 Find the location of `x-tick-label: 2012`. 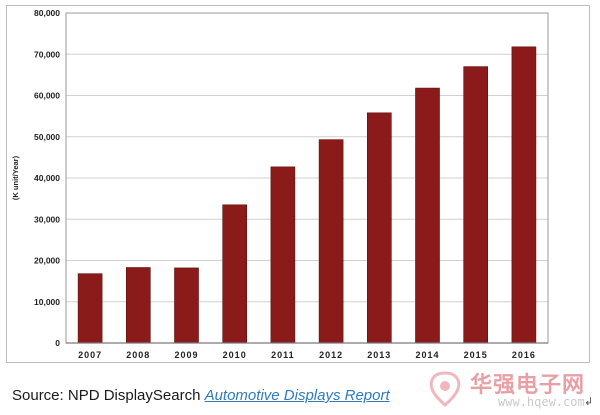

x-tick-label: 2012 is located at coordinates (331, 355).